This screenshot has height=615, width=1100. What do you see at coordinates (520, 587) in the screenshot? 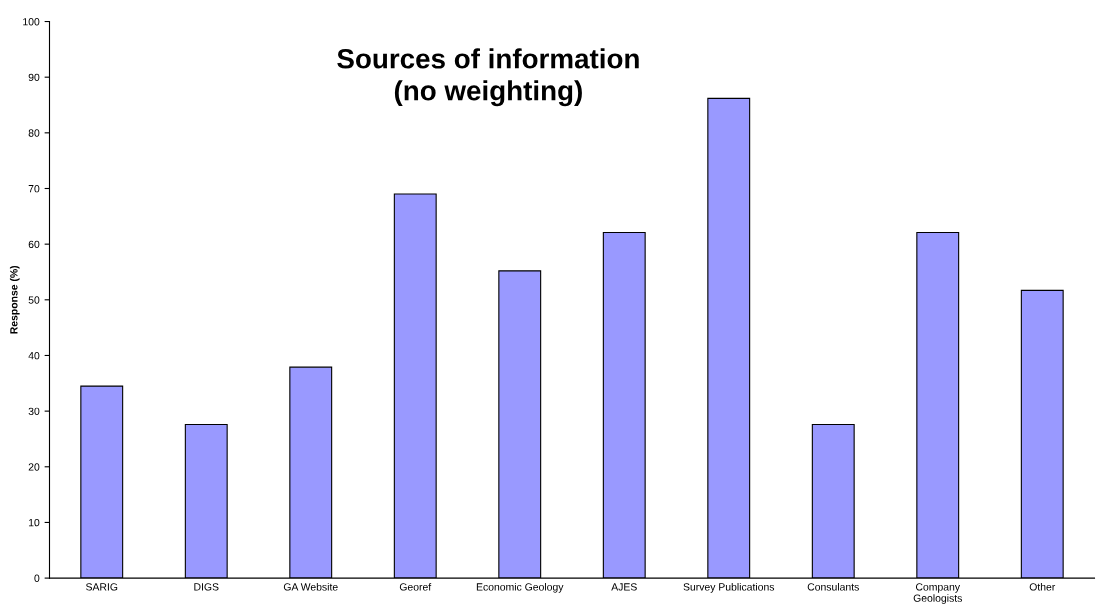
I see `x-tick-label: Economic Geology` at bounding box center [520, 587].